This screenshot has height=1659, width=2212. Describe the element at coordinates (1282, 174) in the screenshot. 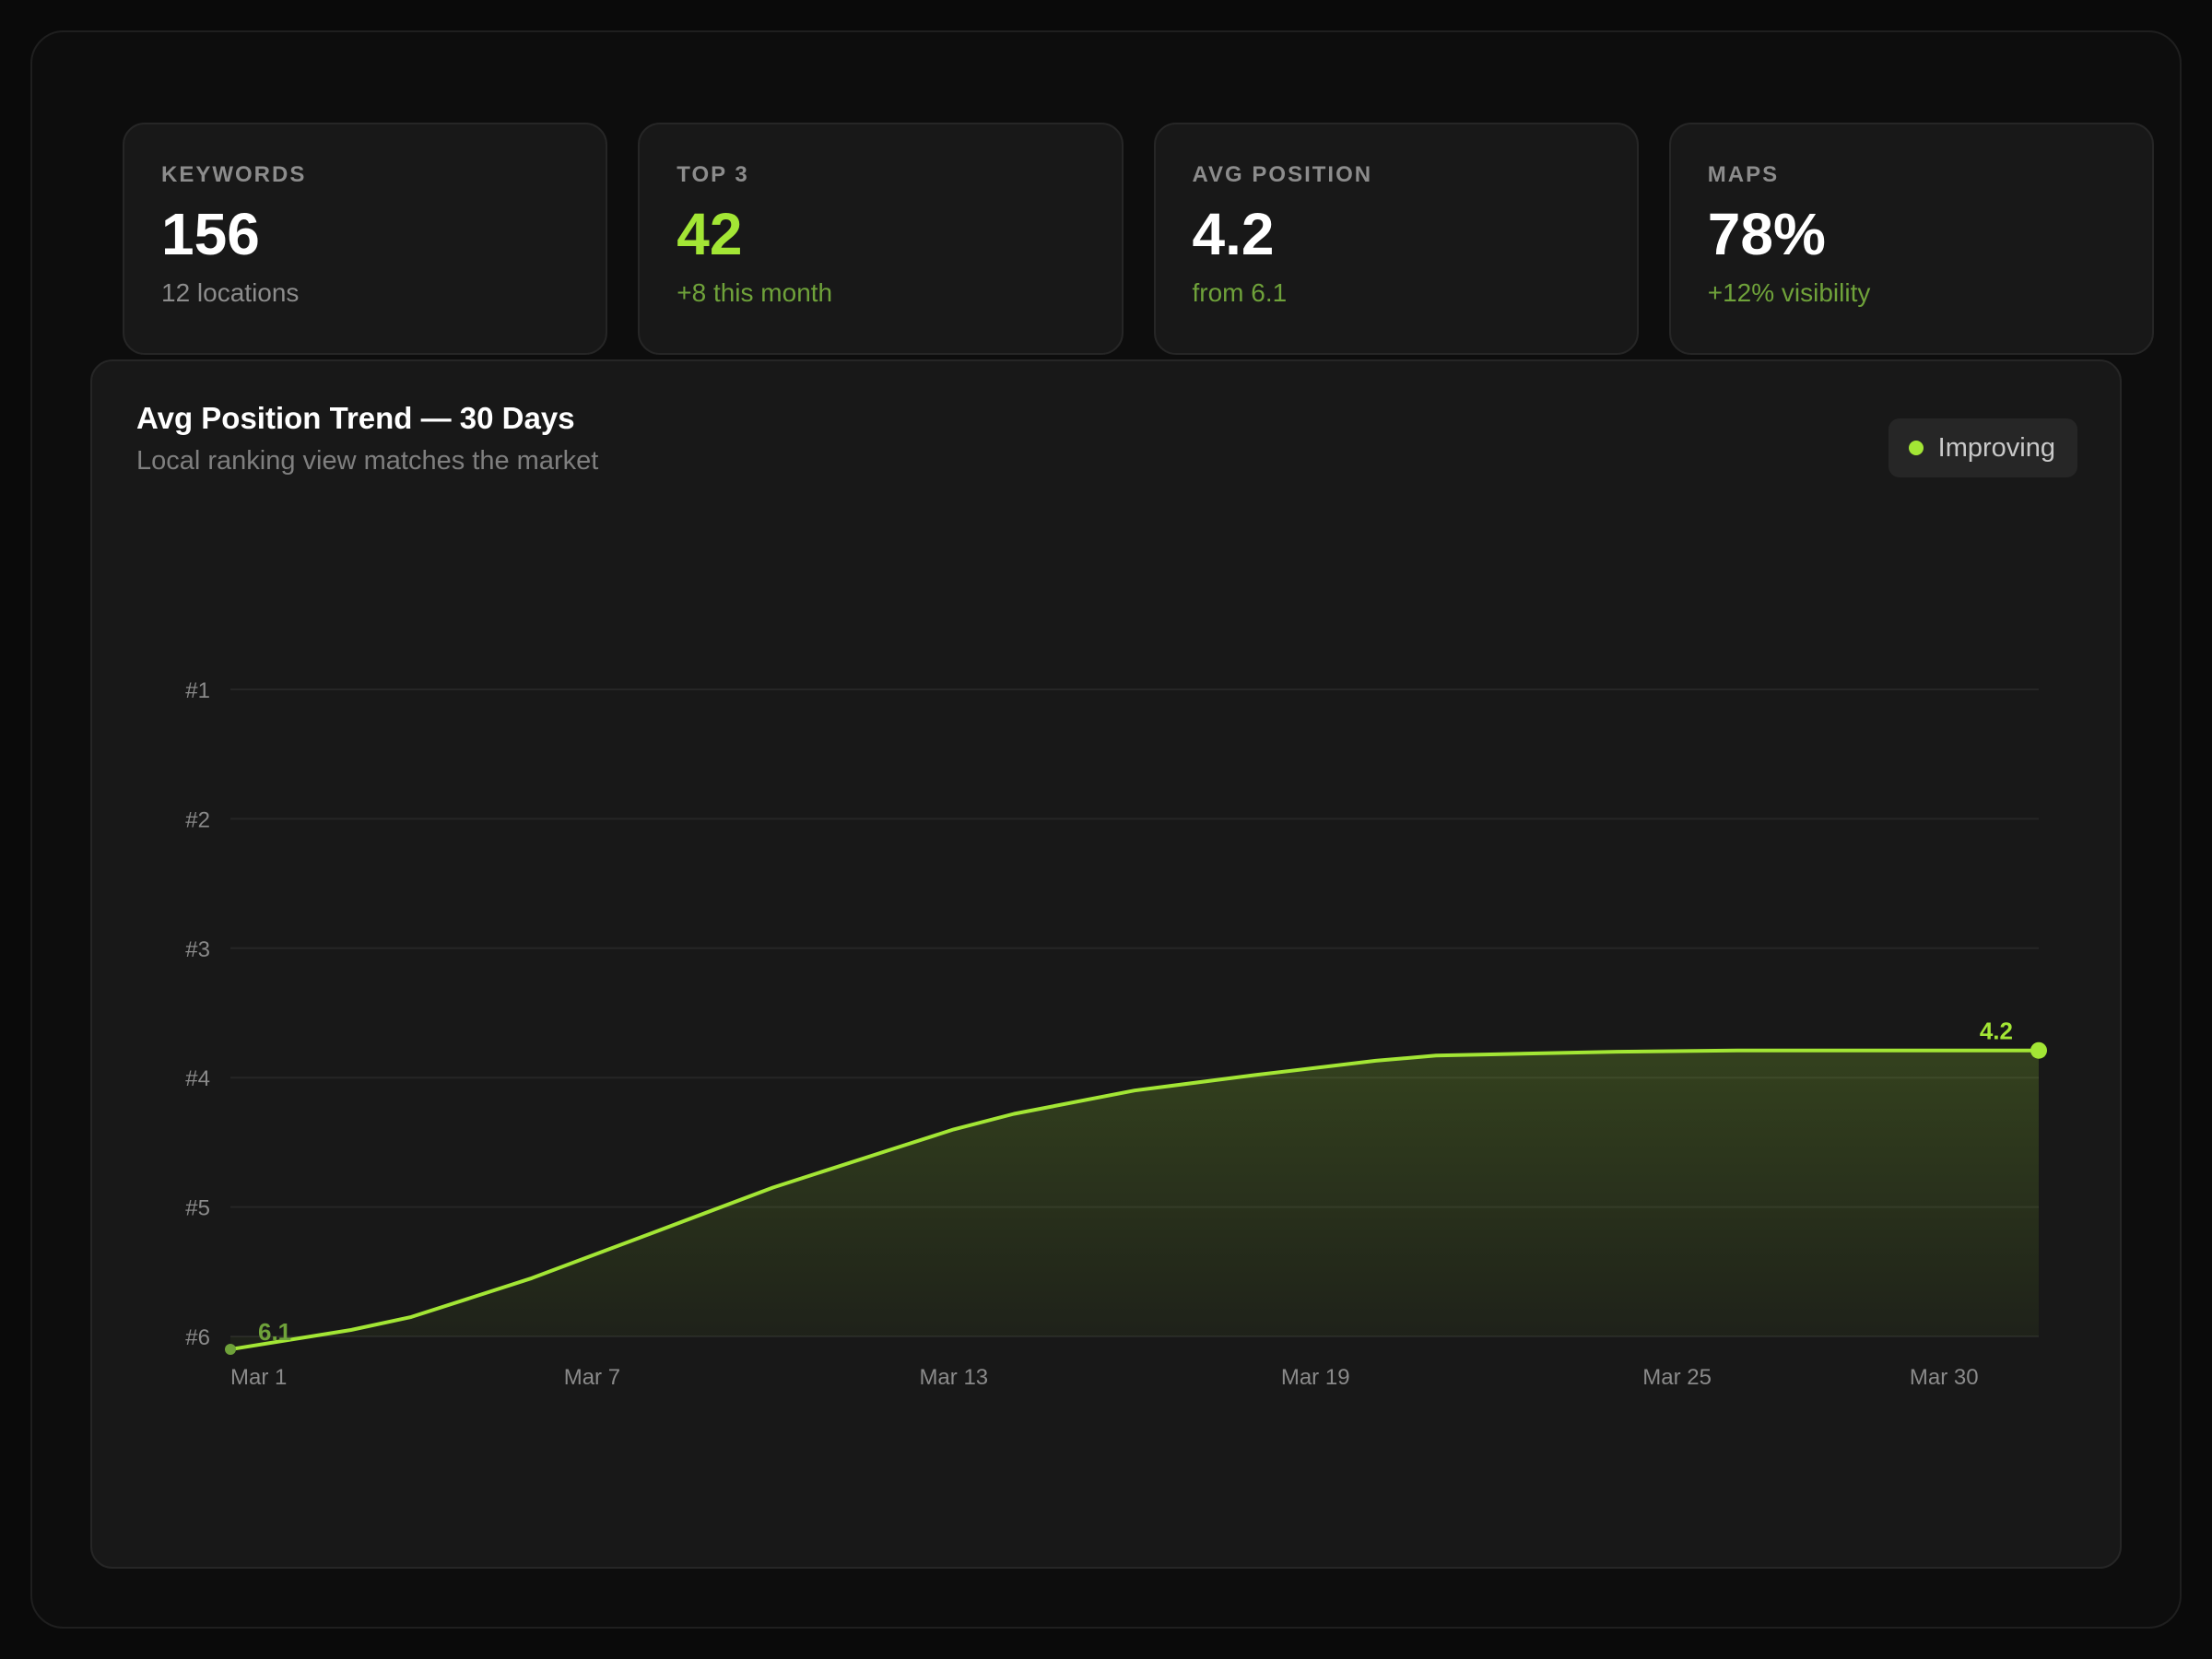

I see `stat-label: AVG POSITION` at that location.